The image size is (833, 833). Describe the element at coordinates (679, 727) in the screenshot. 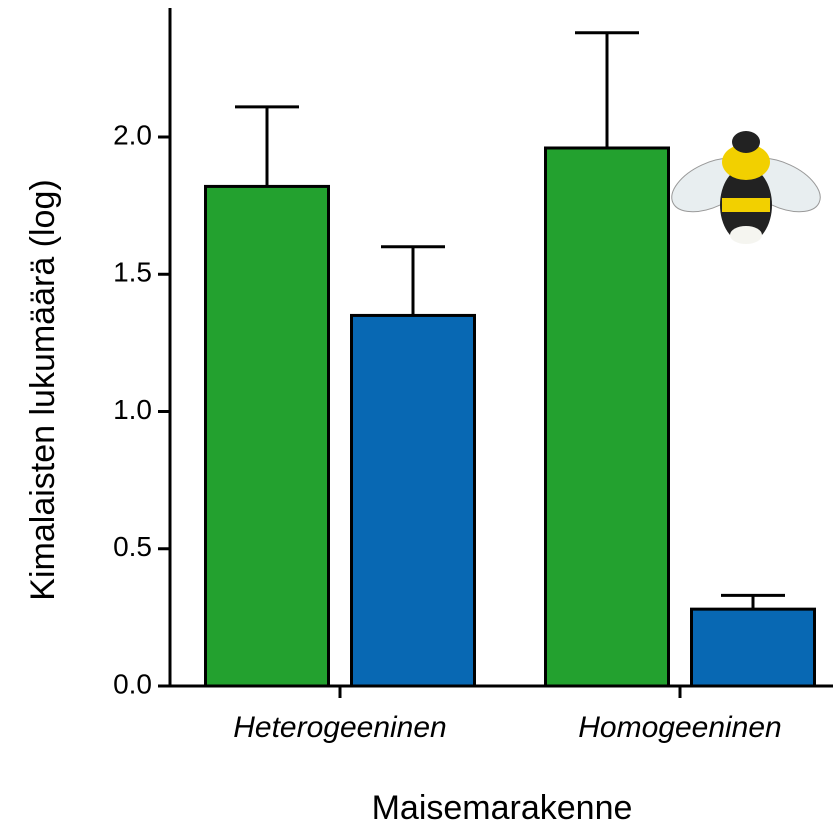

I see `x-tick-label: Homogeeninen` at that location.